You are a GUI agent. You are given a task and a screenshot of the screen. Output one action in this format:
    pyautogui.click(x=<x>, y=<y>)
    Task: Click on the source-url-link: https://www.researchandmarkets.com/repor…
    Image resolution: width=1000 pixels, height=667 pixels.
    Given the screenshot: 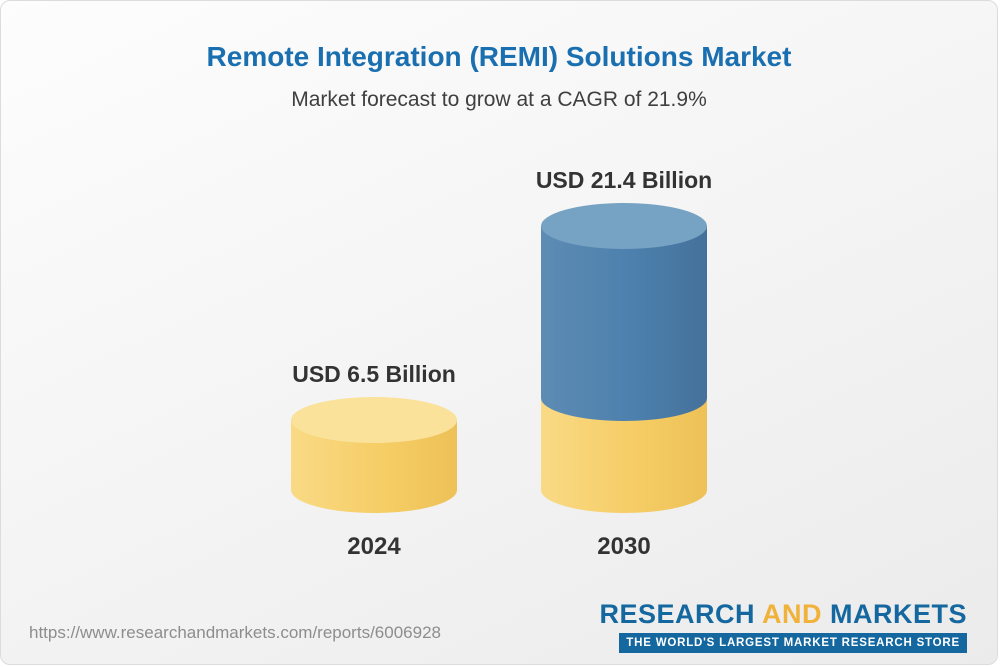 What is the action you would take?
    pyautogui.click(x=235, y=632)
    